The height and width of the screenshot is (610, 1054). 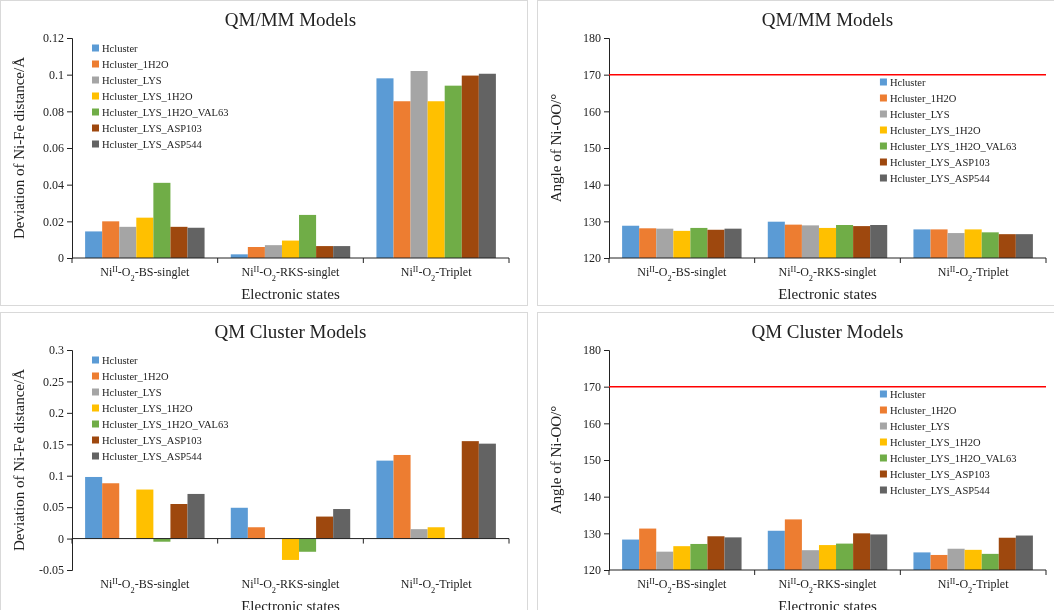 What do you see at coordinates (592, 75) in the screenshot?
I see `y-tick-label: 170` at bounding box center [592, 75].